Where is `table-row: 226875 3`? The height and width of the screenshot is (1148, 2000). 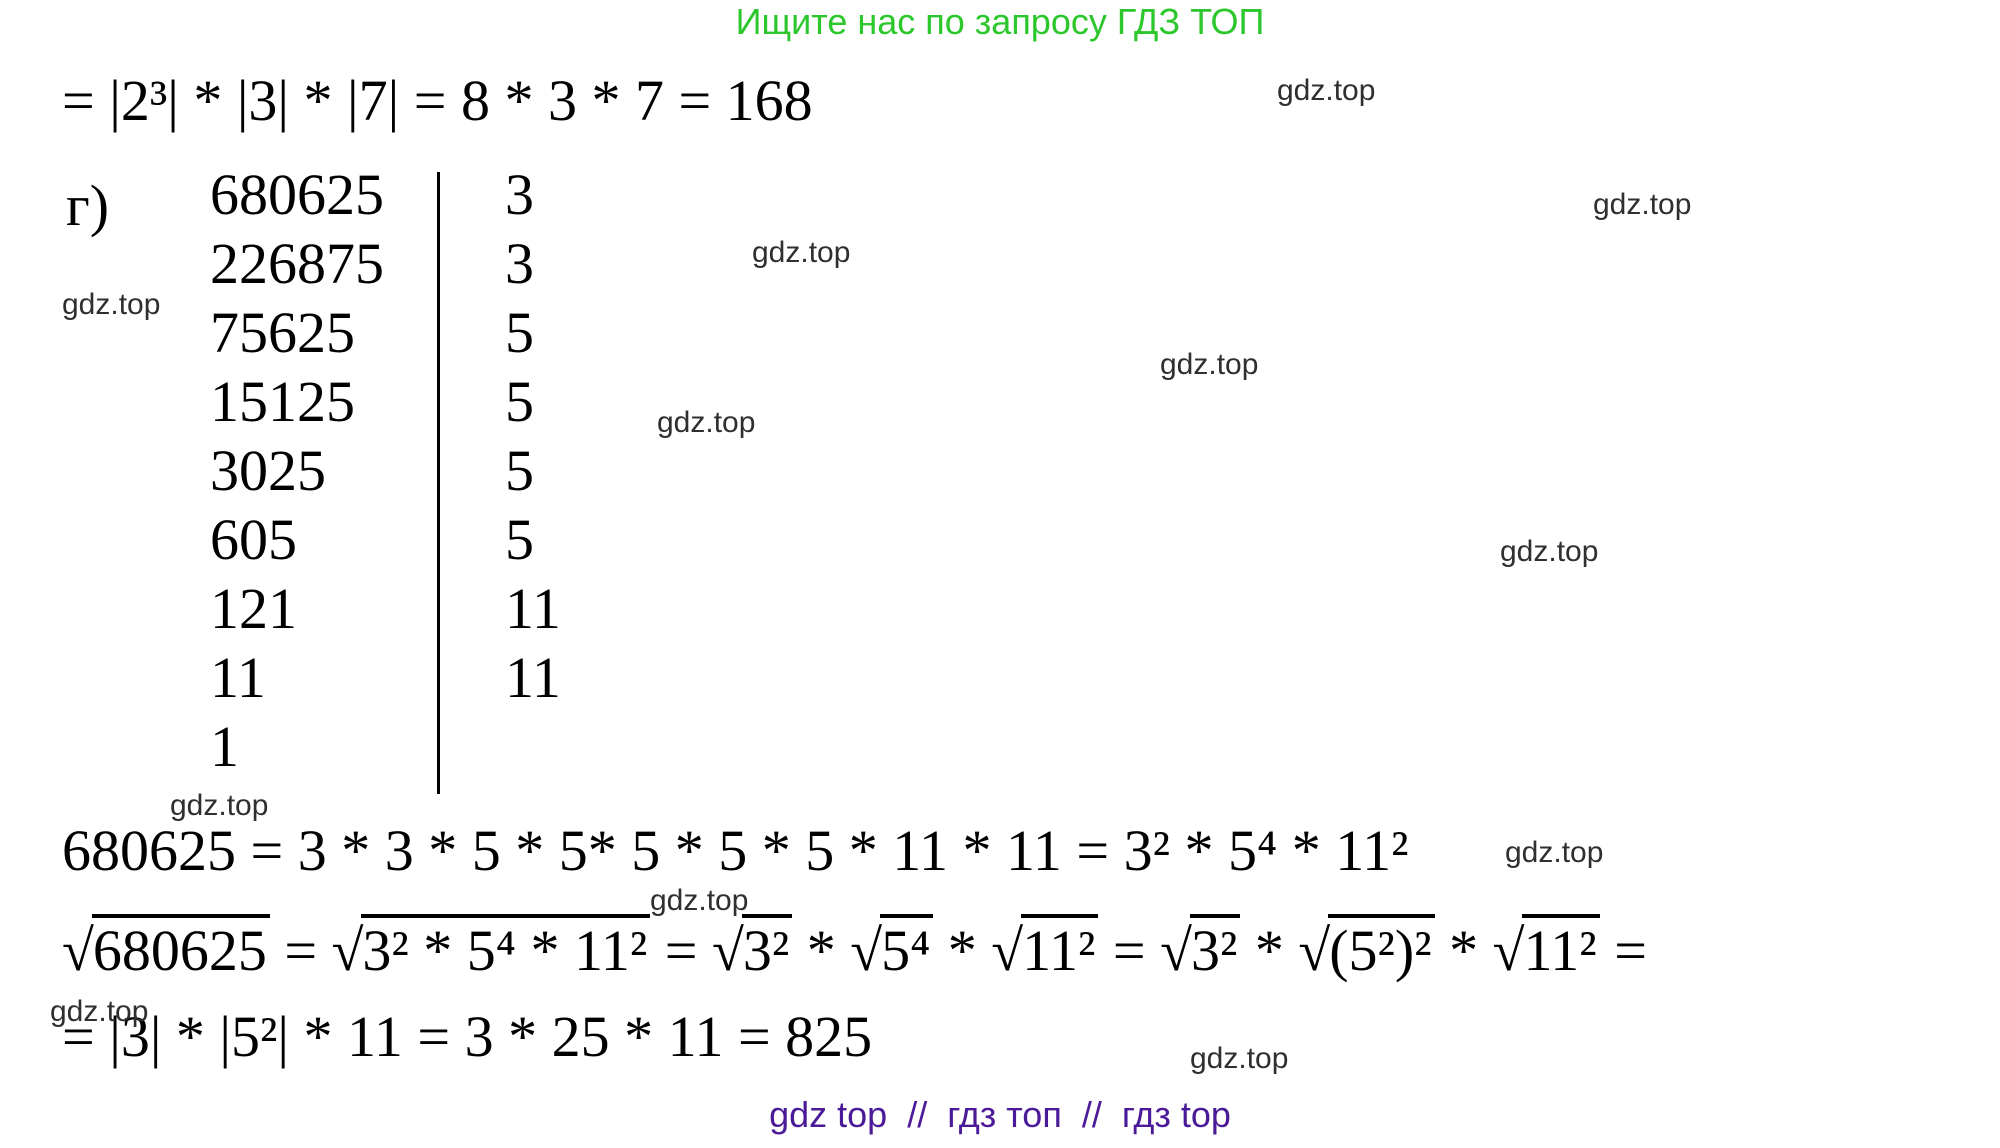
table-row: 226875 3 is located at coordinates (385, 263).